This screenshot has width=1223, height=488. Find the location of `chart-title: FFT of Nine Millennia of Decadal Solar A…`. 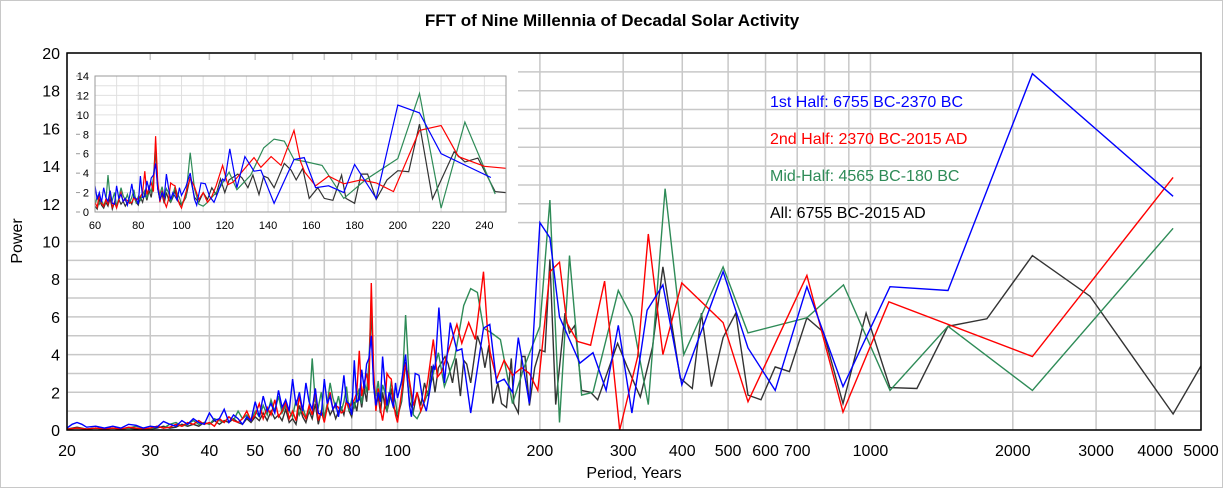

chart-title: FFT of Nine Millennia of Decadal Solar A… is located at coordinates (612, 20).